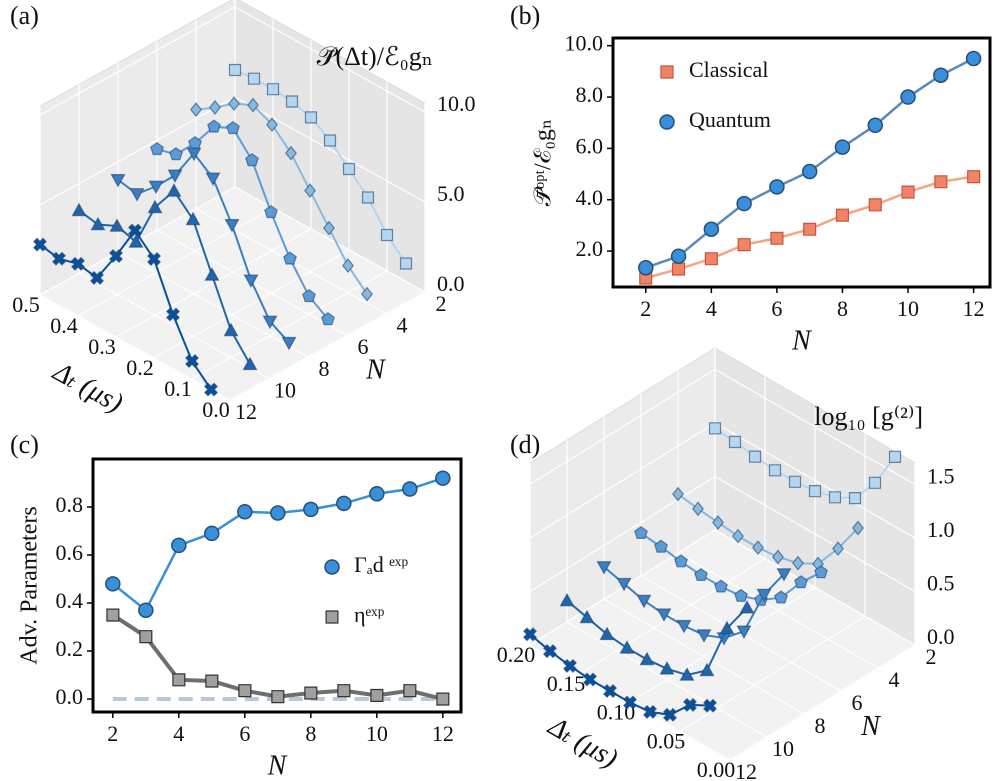 The image size is (996, 781). Describe the element at coordinates (730, 119) in the screenshot. I see `legend-label: Quantum` at that location.